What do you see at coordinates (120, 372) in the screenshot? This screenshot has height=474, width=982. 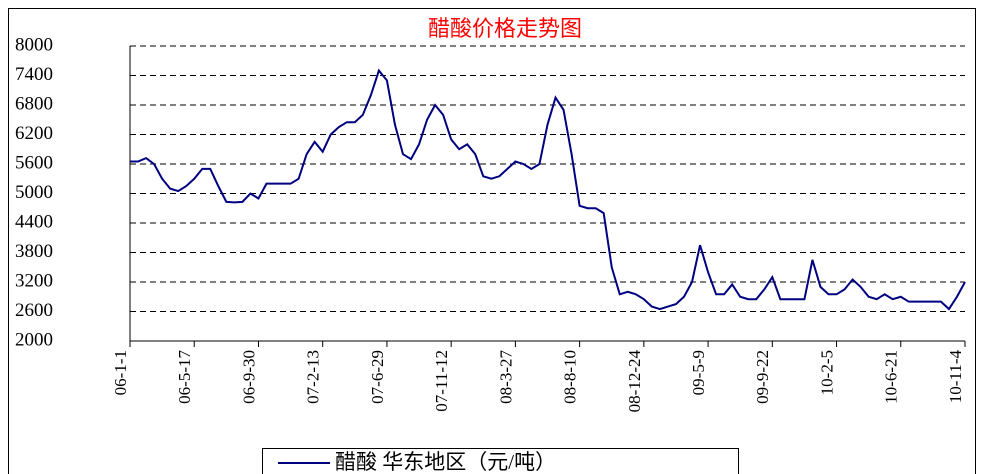 I see `x-tick-label: 06-1-1` at bounding box center [120, 372].